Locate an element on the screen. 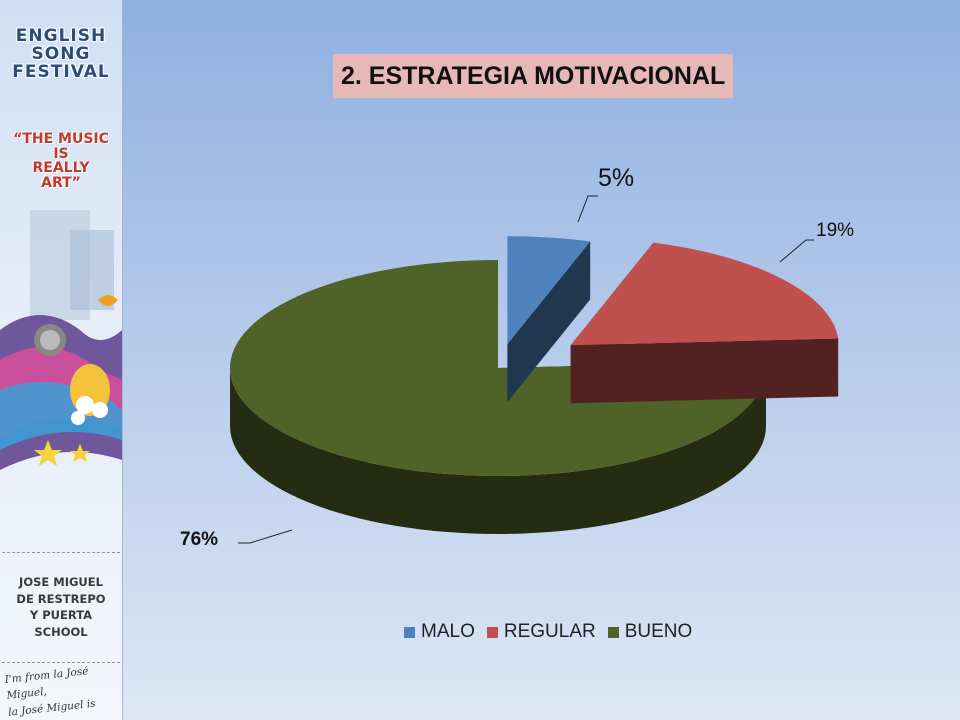 This screenshot has width=960, height=720. slogan-line: REALLY is located at coordinates (61, 168).